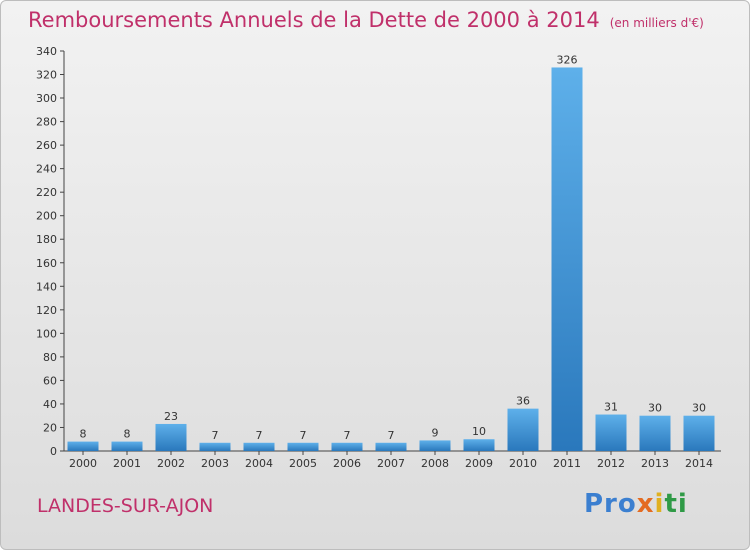 This screenshot has height=550, width=750. Describe the element at coordinates (46, 145) in the screenshot. I see `y-tick-label: 260` at that location.